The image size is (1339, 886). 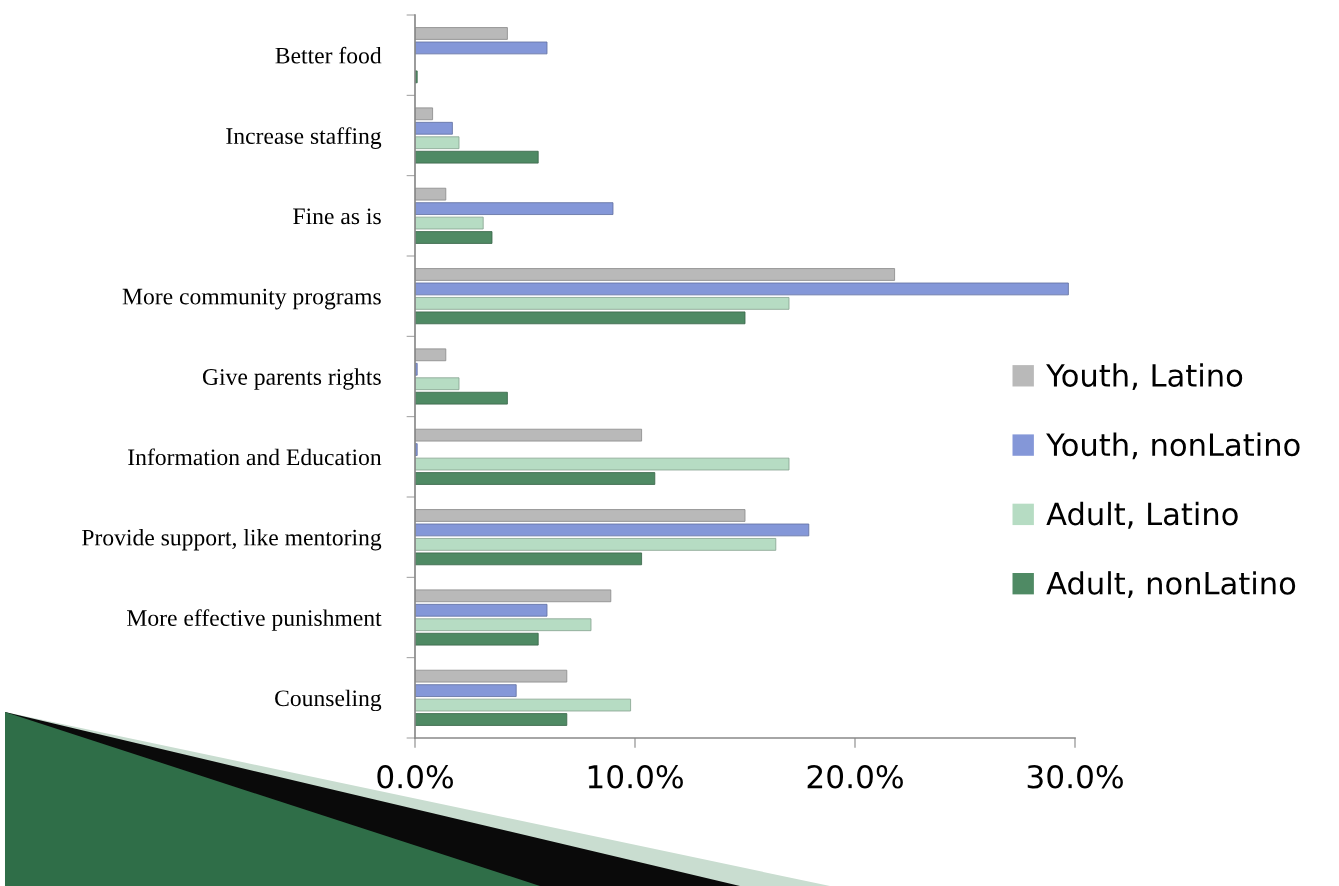 I want to click on y-tick-label: More effective punishment, so click(x=254, y=620).